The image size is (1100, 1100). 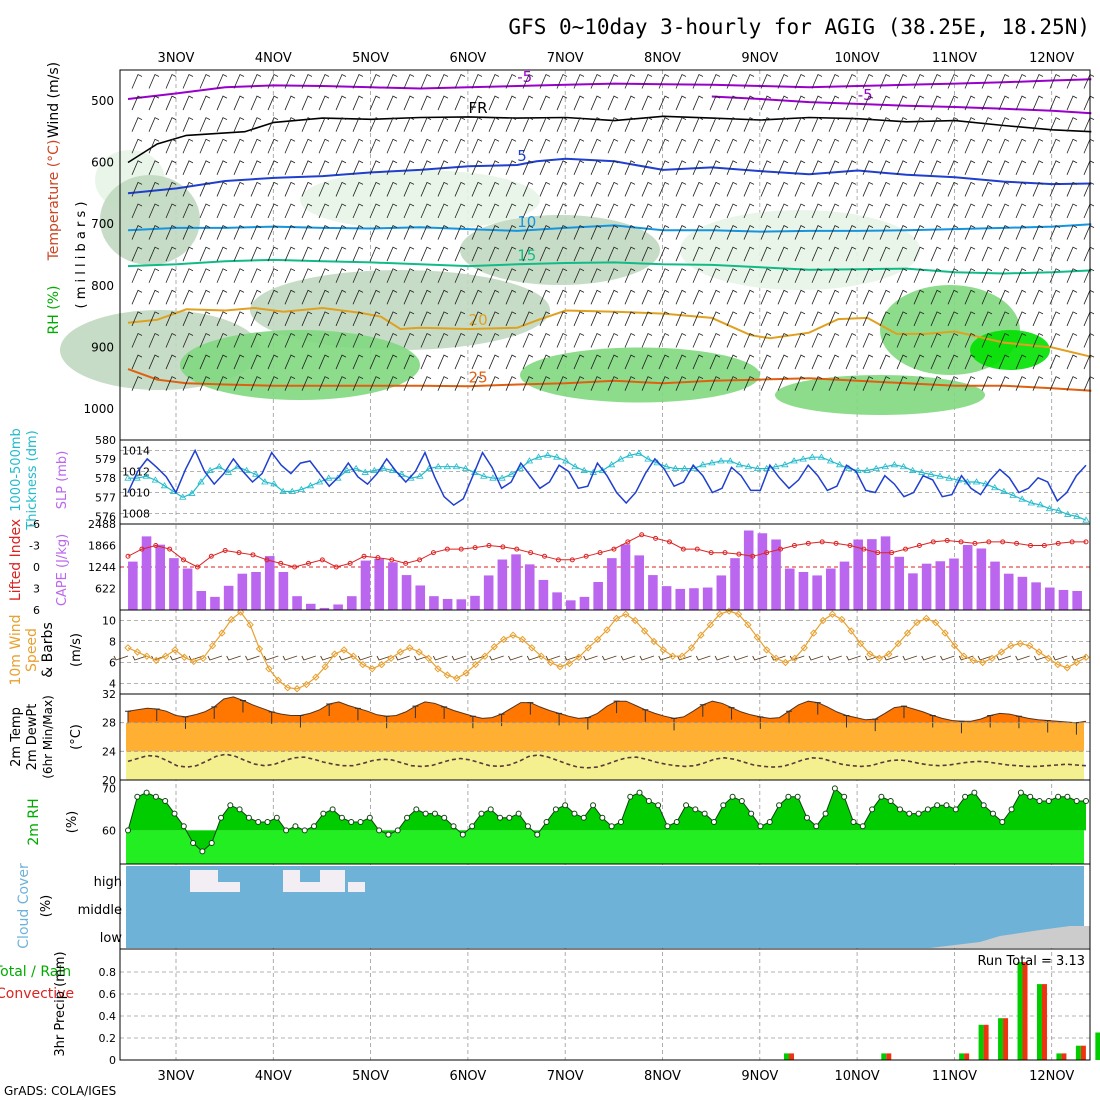 I want to click on p4-speed-label: Speed, so click(x=32, y=650).